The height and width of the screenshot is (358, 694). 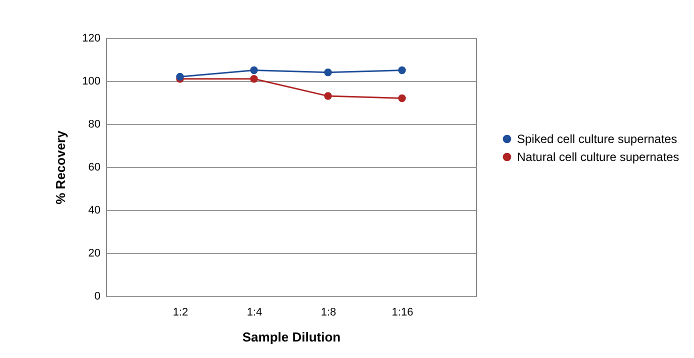 What do you see at coordinates (60, 167) in the screenshot?
I see `y-axis-title: % Recovery` at bounding box center [60, 167].